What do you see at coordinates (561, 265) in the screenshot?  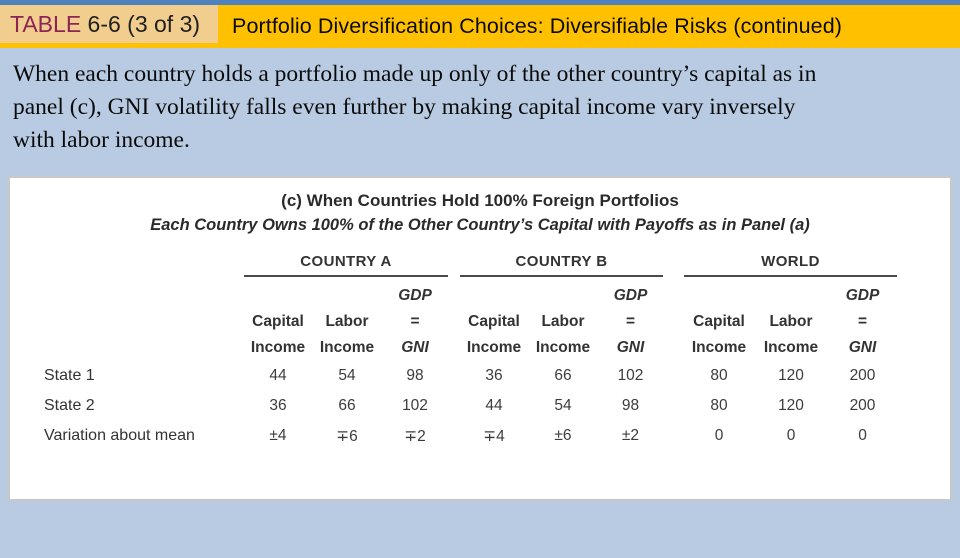 I see `column-group-header: COUNTRY B` at bounding box center [561, 265].